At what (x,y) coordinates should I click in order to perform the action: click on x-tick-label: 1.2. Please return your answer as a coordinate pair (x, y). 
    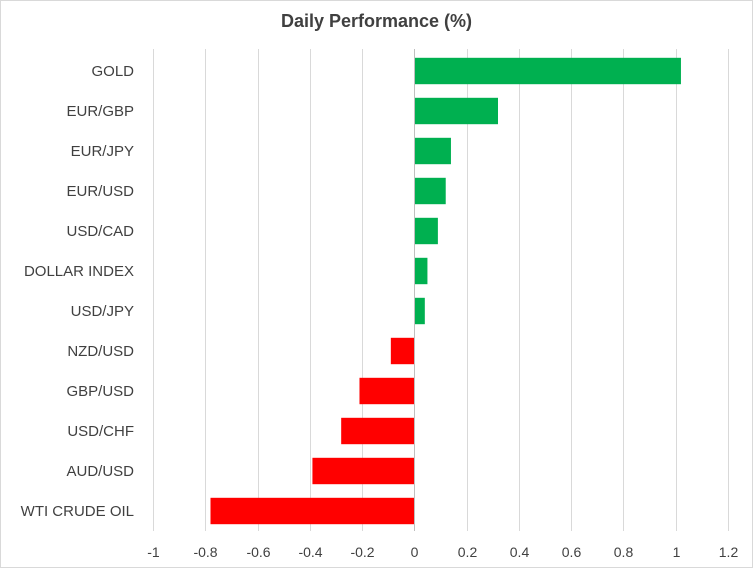
    Looking at the image, I should click on (729, 552).